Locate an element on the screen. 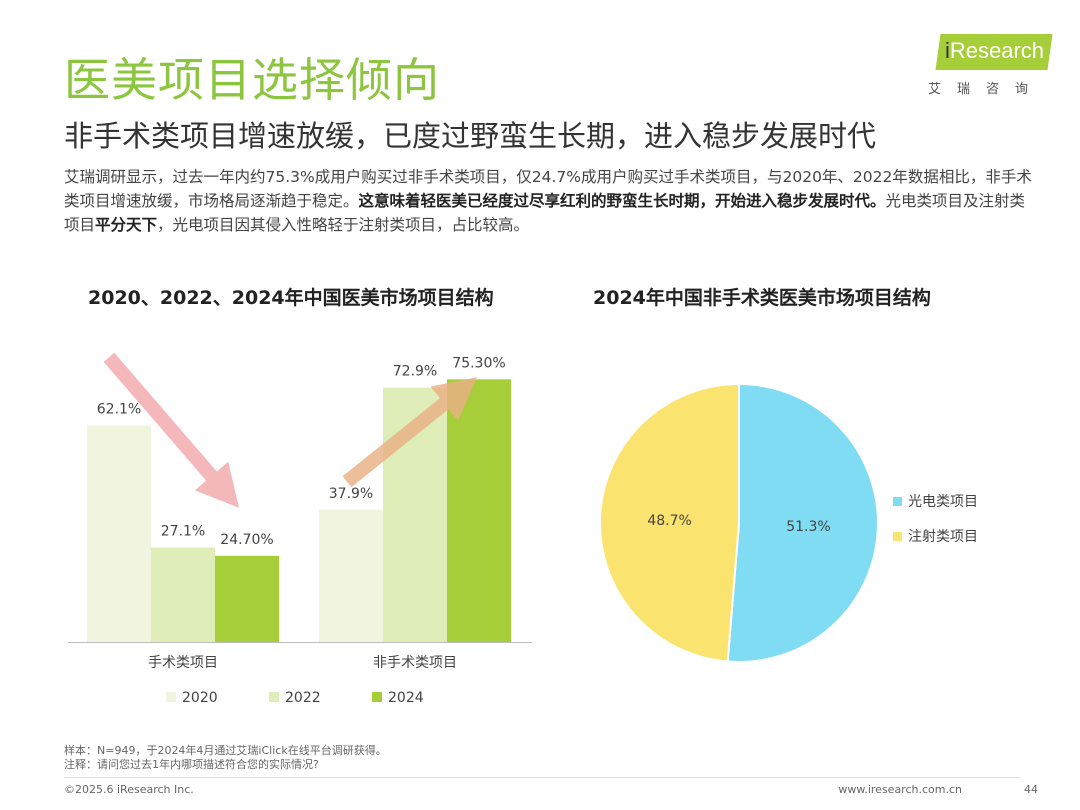 The height and width of the screenshot is (810, 1080). data-label: 37.9% is located at coordinates (351, 494).